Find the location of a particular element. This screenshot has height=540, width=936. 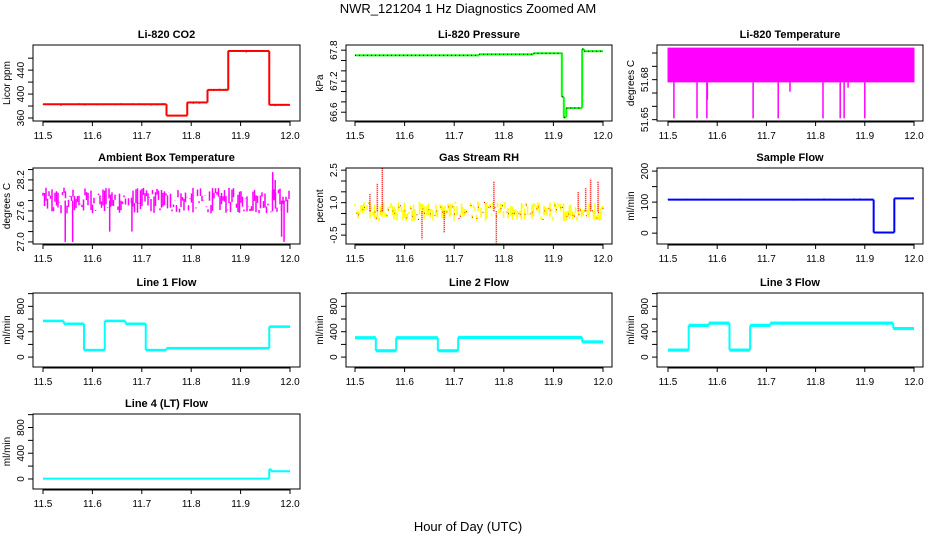

plot-box is located at coordinates (166, 83).